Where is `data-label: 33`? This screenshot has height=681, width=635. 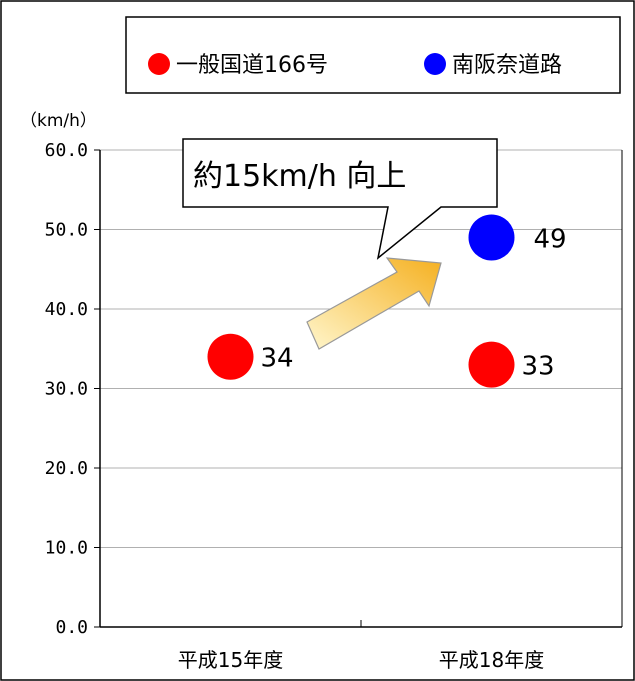
data-label: 33 is located at coordinates (538, 367).